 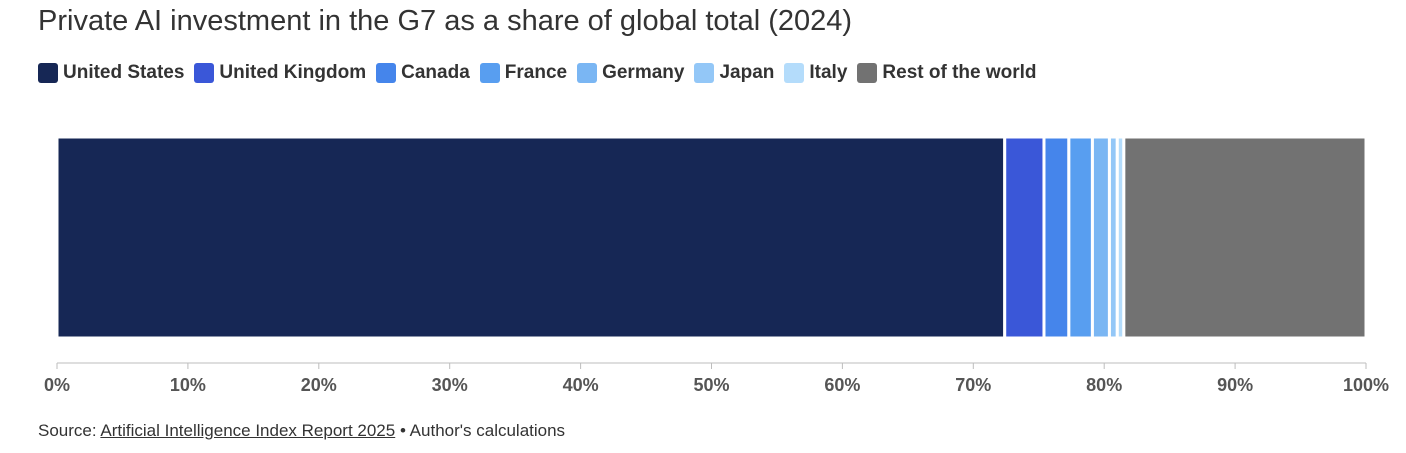 I want to click on source-prefix: Source:, so click(x=69, y=430).